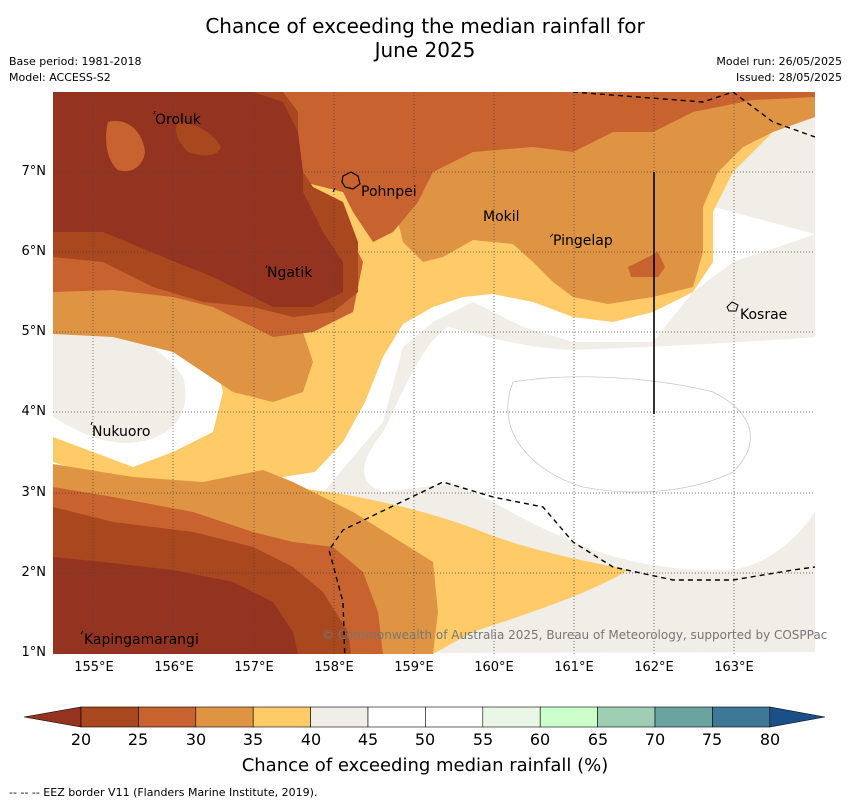  What do you see at coordinates (483, 739) in the screenshot?
I see `colorbar-tick: 55` at bounding box center [483, 739].